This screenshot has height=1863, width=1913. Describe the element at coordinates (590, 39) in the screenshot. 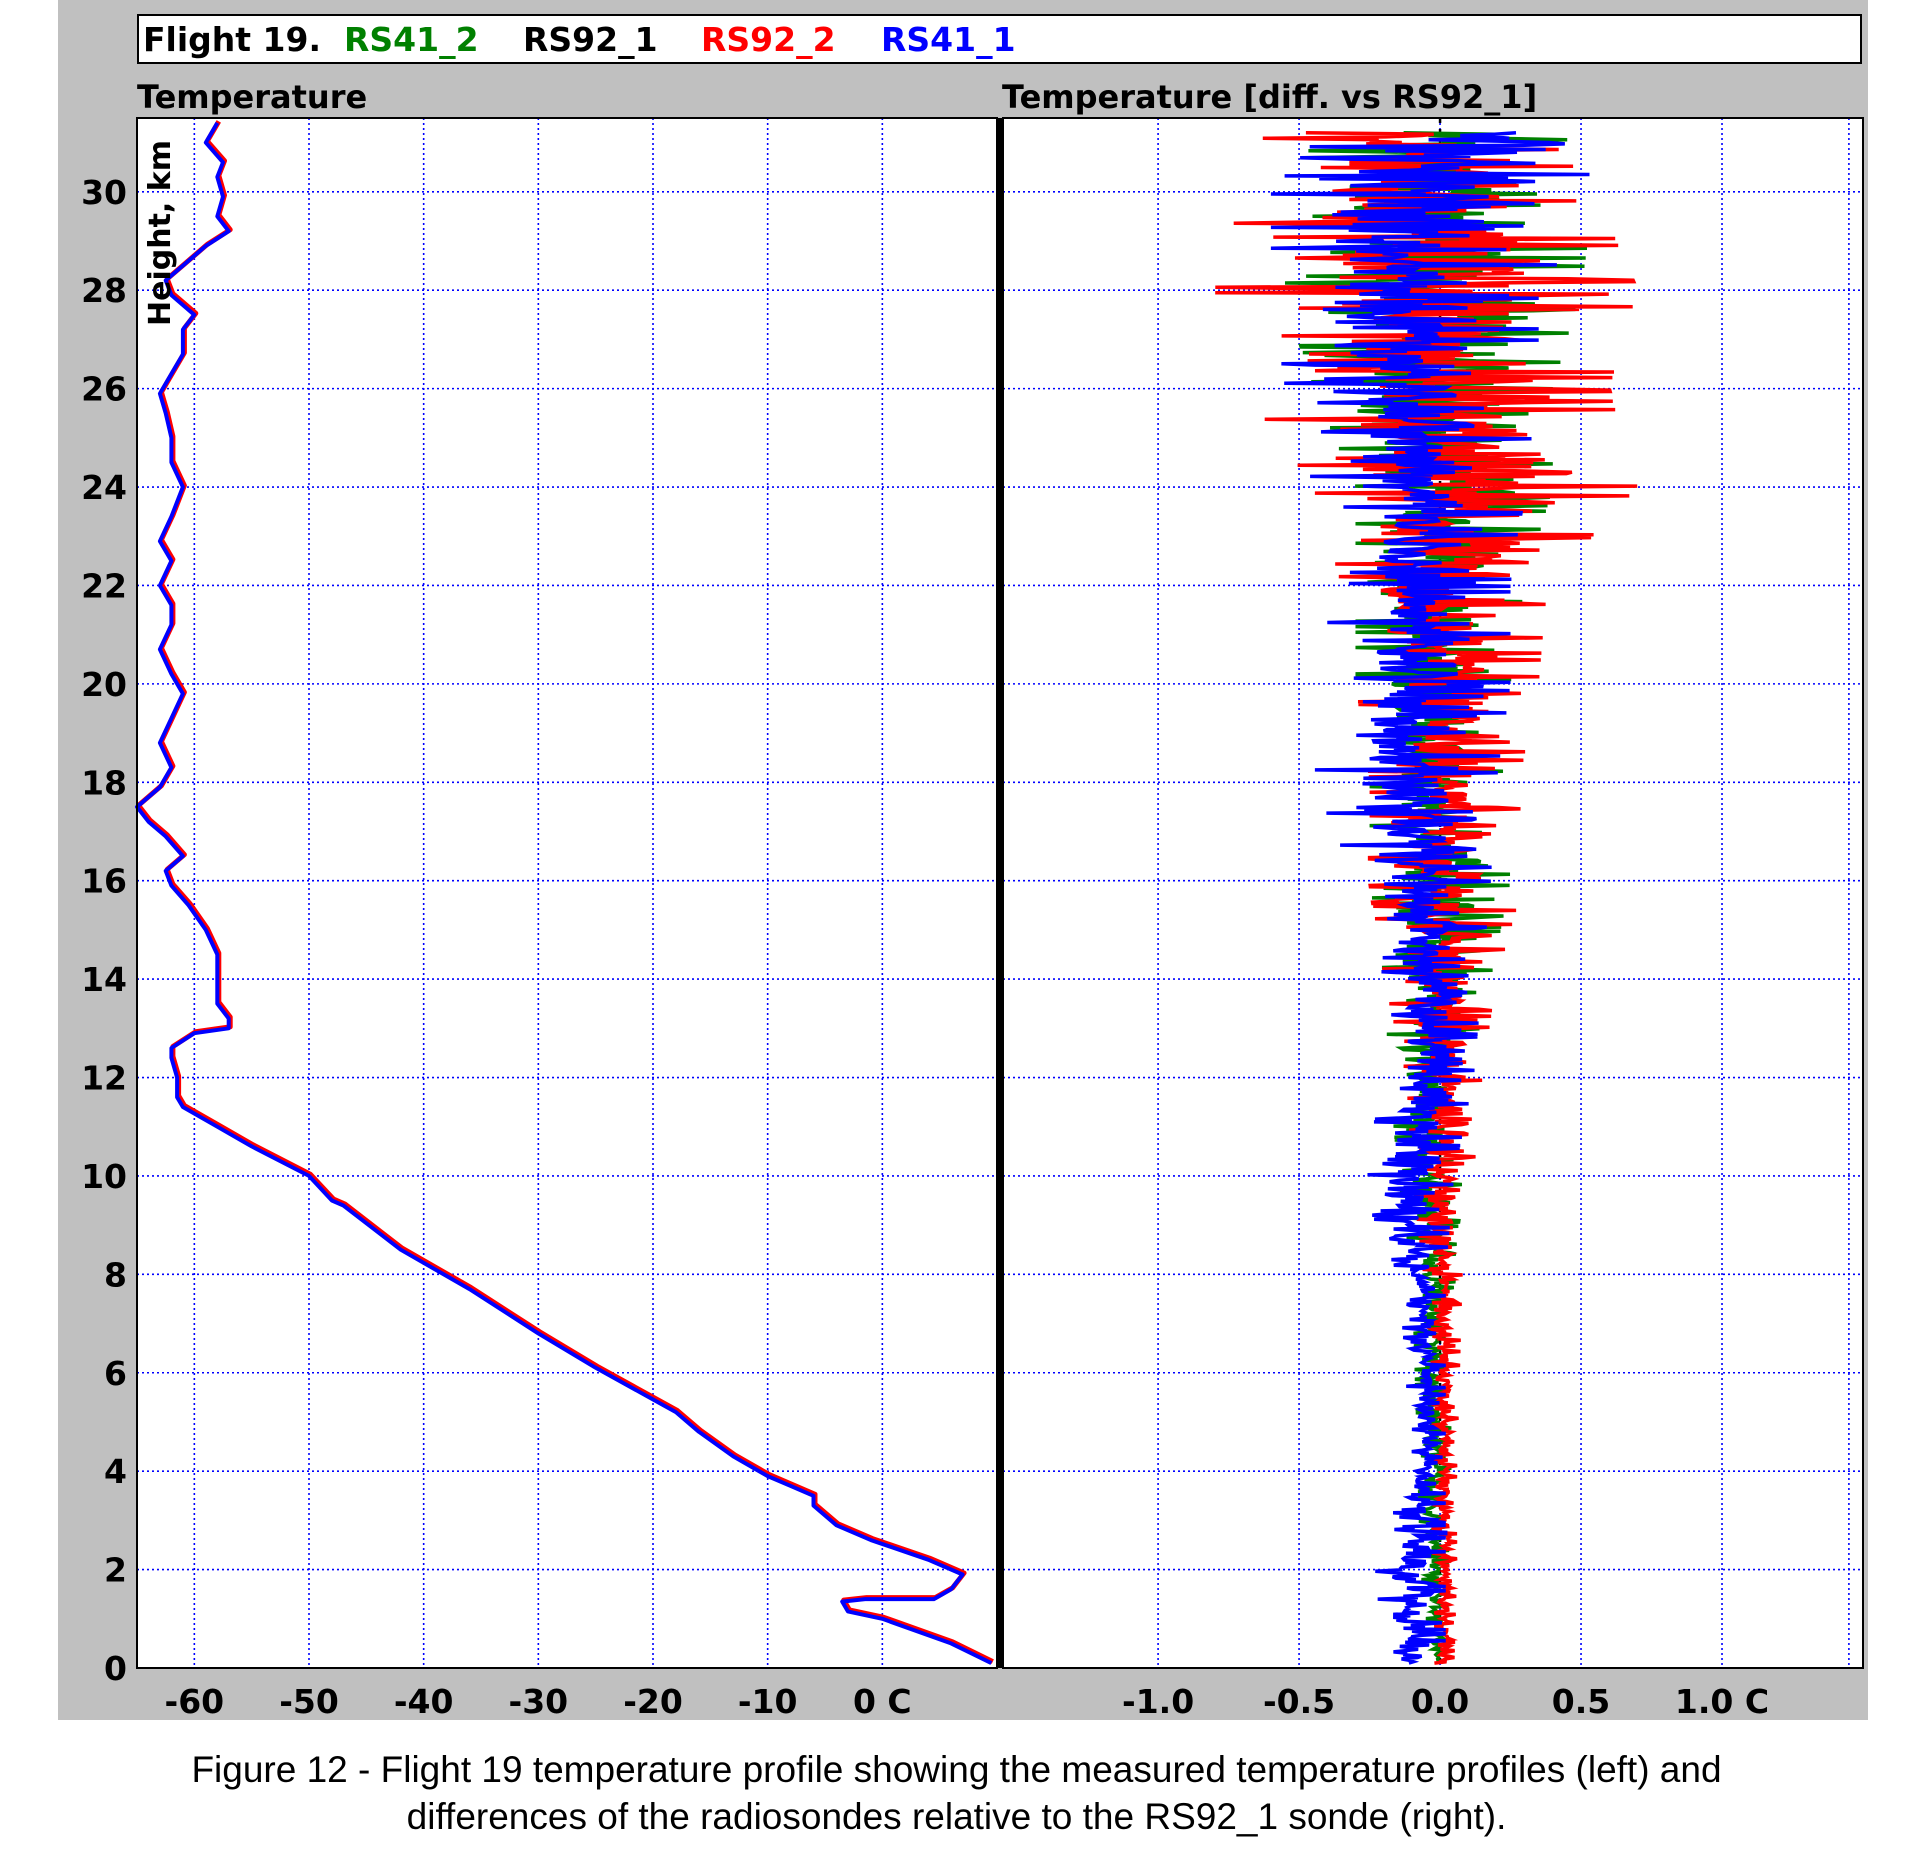

I see `legend-item-rs92-1: RS92_1` at that location.